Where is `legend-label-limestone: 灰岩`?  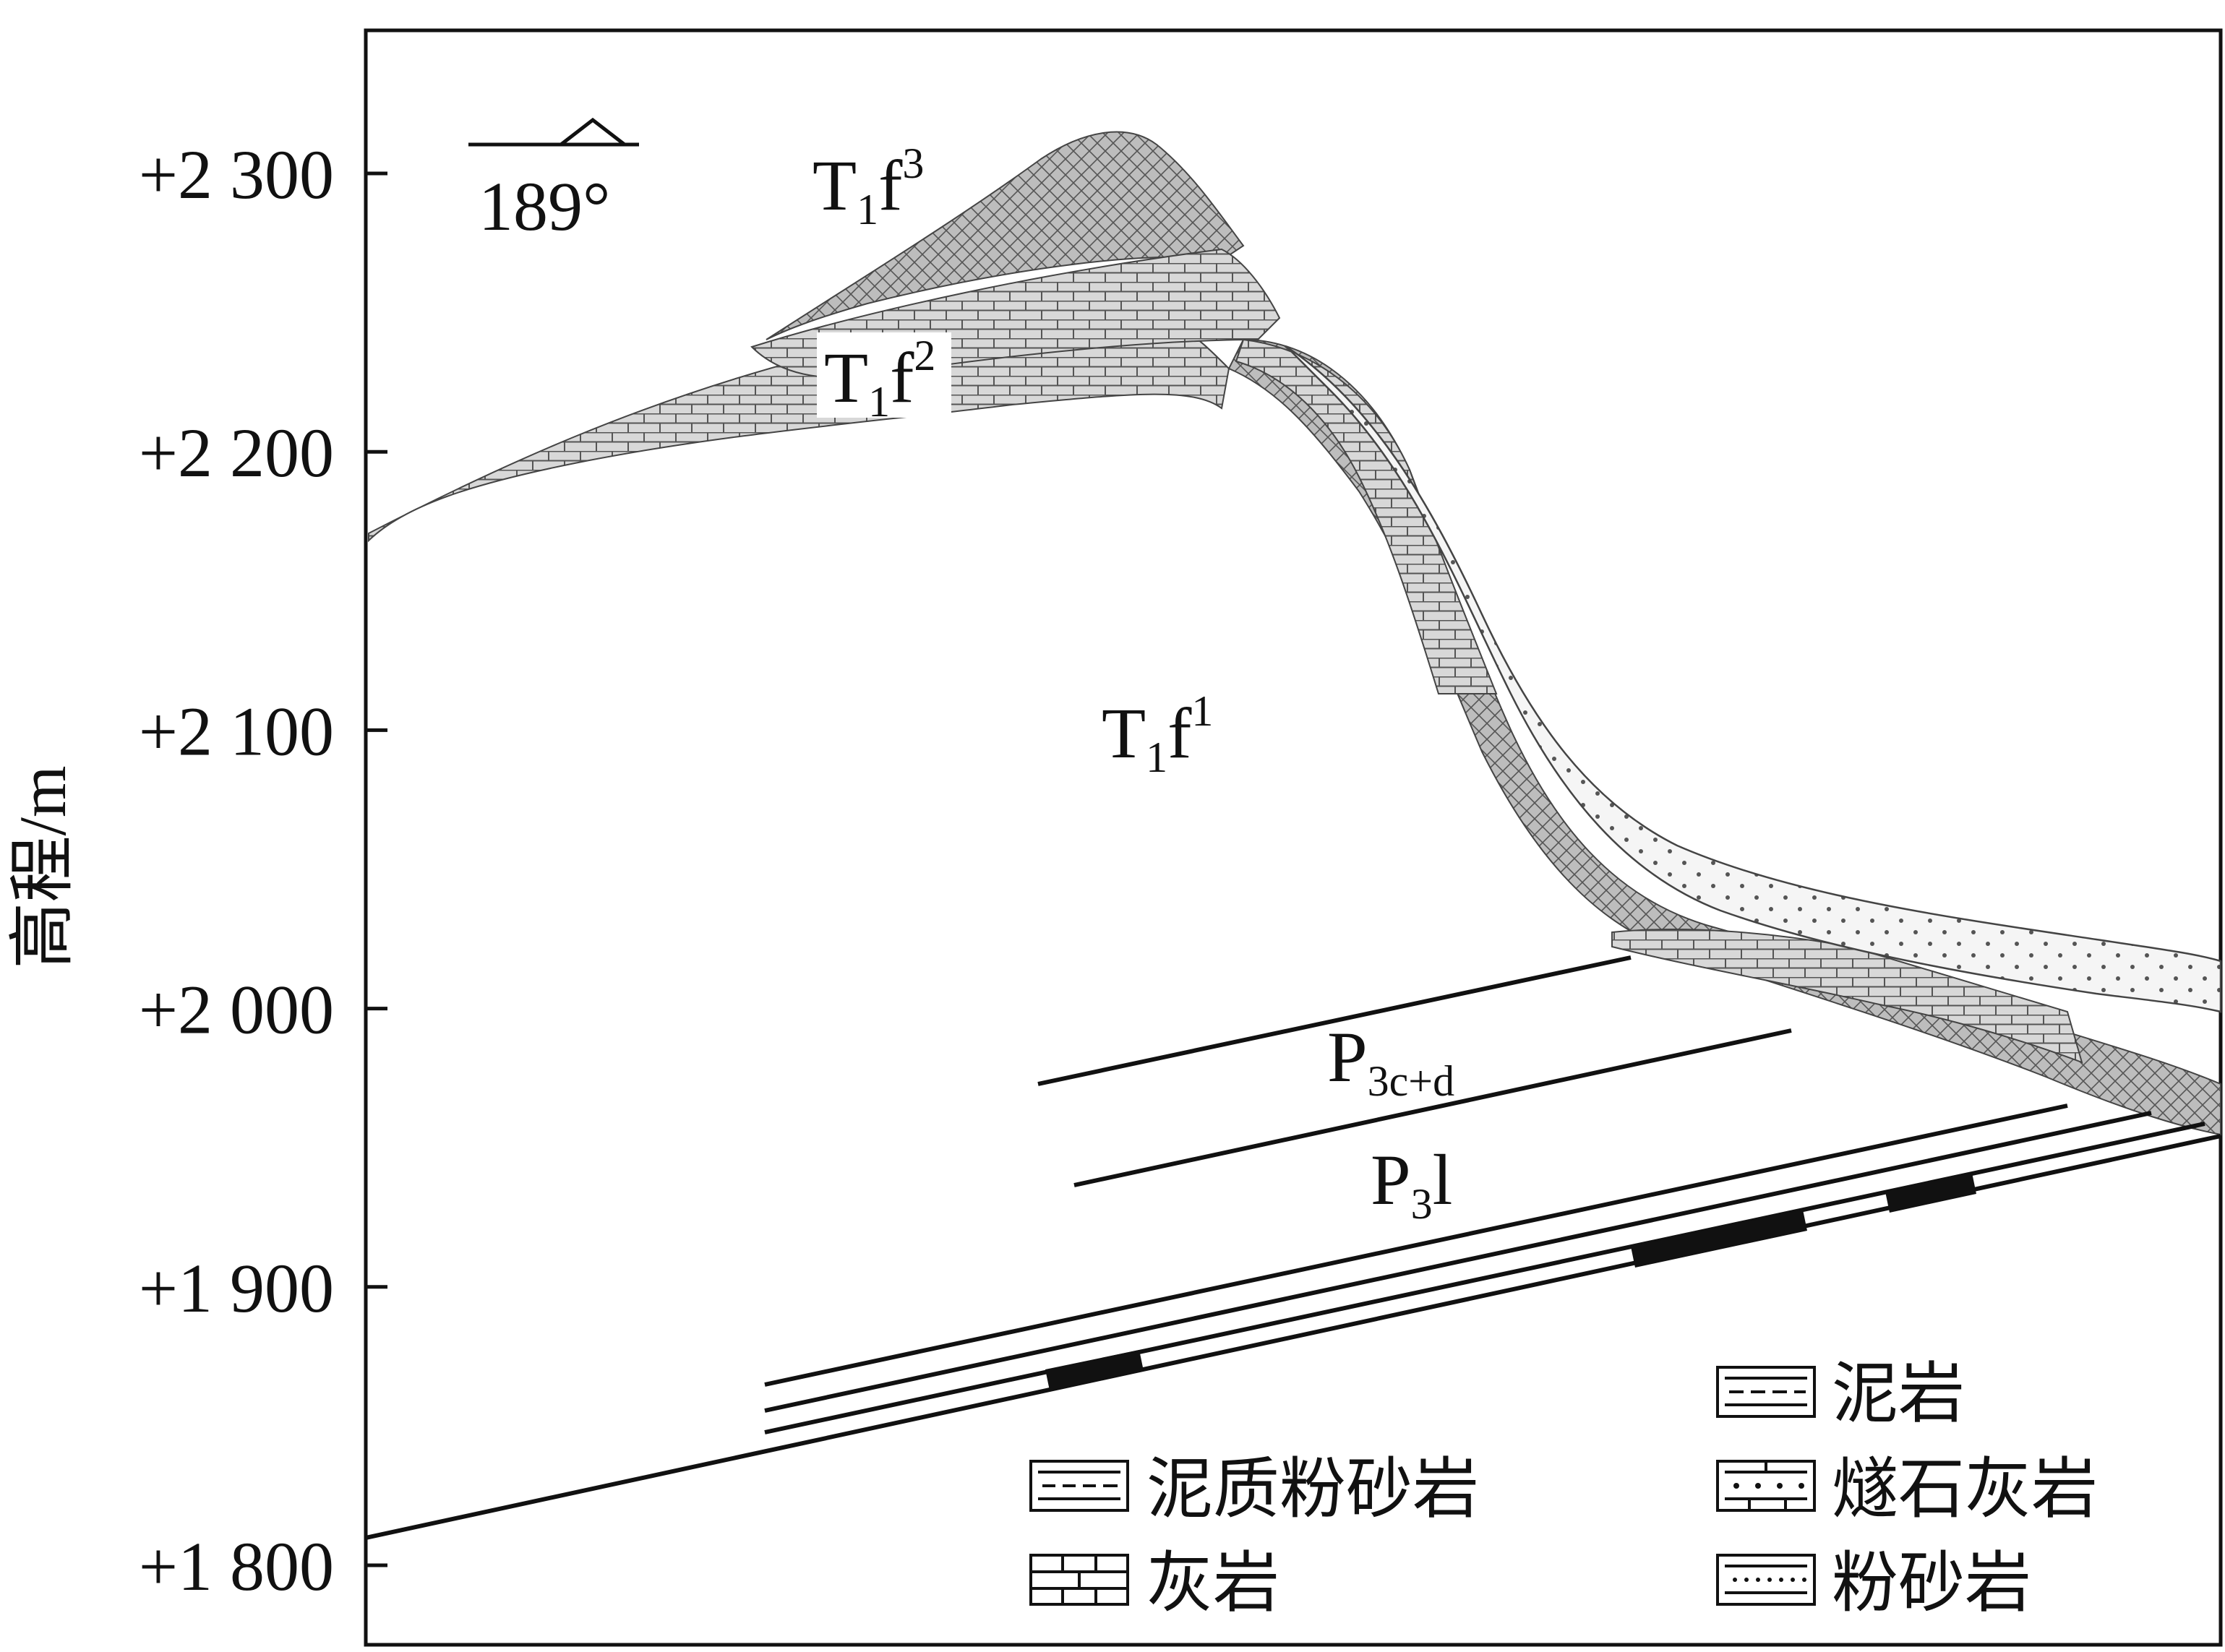
legend-label-limestone: 灰岩 is located at coordinates (1212, 1583).